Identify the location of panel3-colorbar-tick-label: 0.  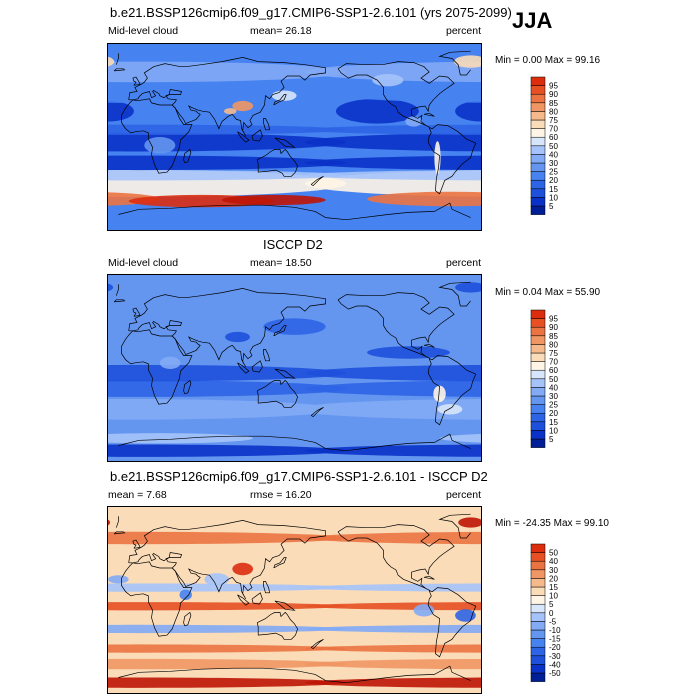
(551, 613).